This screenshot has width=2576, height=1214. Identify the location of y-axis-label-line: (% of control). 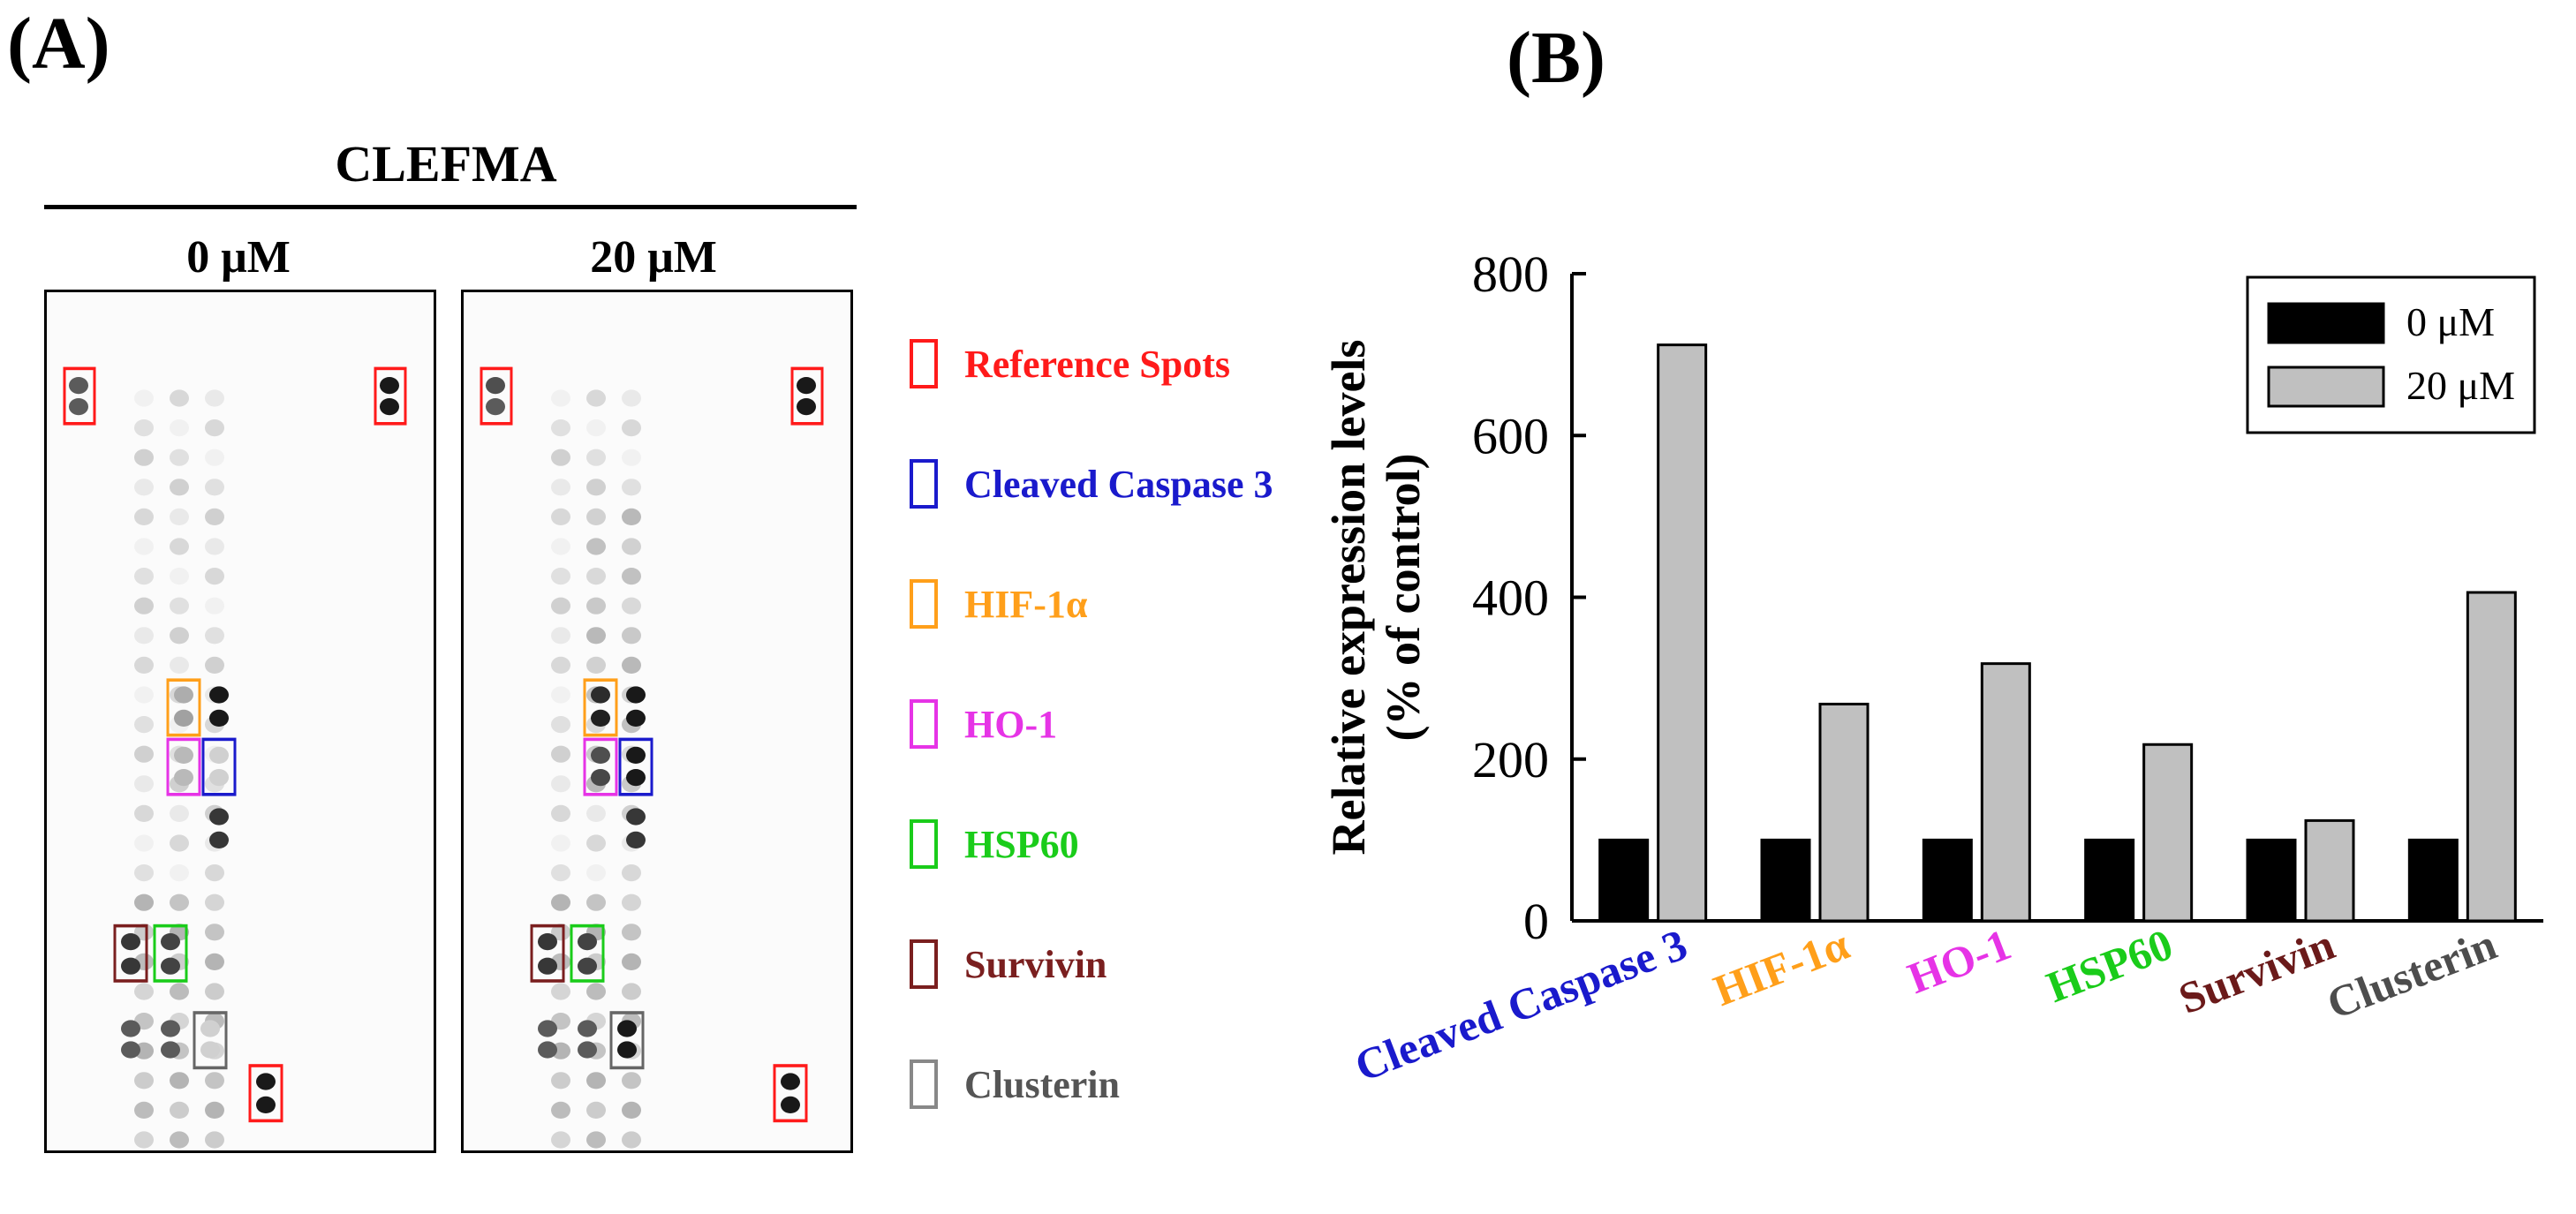
(1403, 598).